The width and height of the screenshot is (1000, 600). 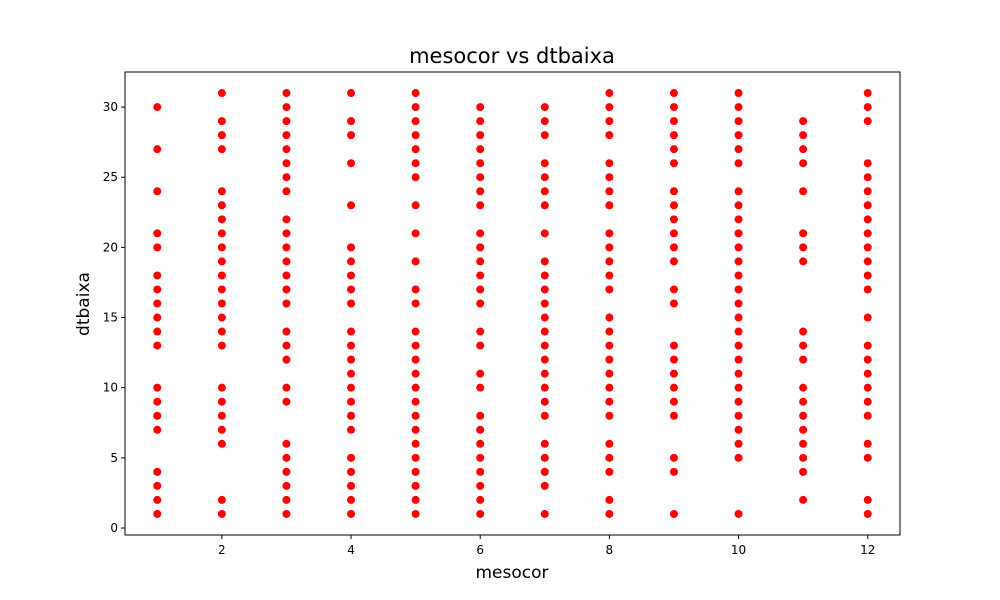 What do you see at coordinates (546, 546) in the screenshot?
I see `x-axis-ticks: 2 4 6 8 10 12` at bounding box center [546, 546].